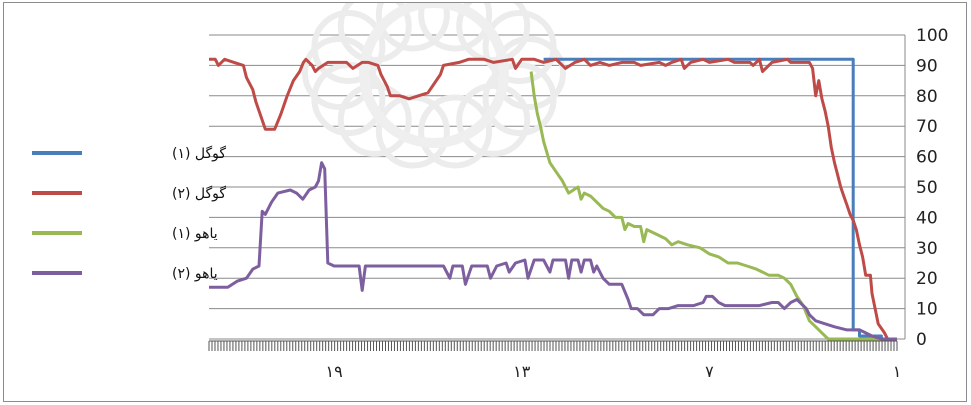 Image resolution: width=971 pixels, height=405 pixels. Describe the element at coordinates (199, 193) in the screenshot. I see `legend-label-2: گوگل (۲)` at that location.